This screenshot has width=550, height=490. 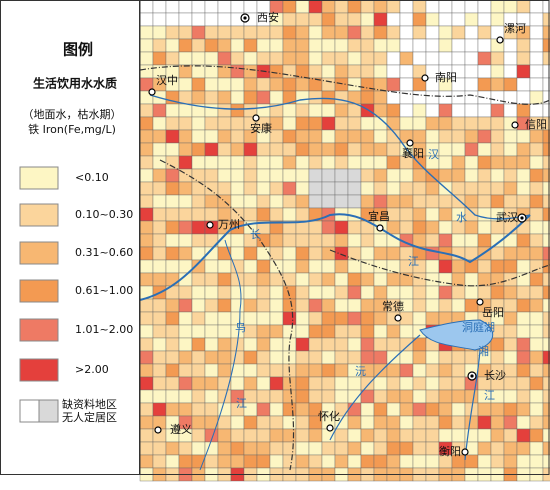 What do you see at coordinates (413, 153) in the screenshot?
I see `city-label: 襄阳` at bounding box center [413, 153].